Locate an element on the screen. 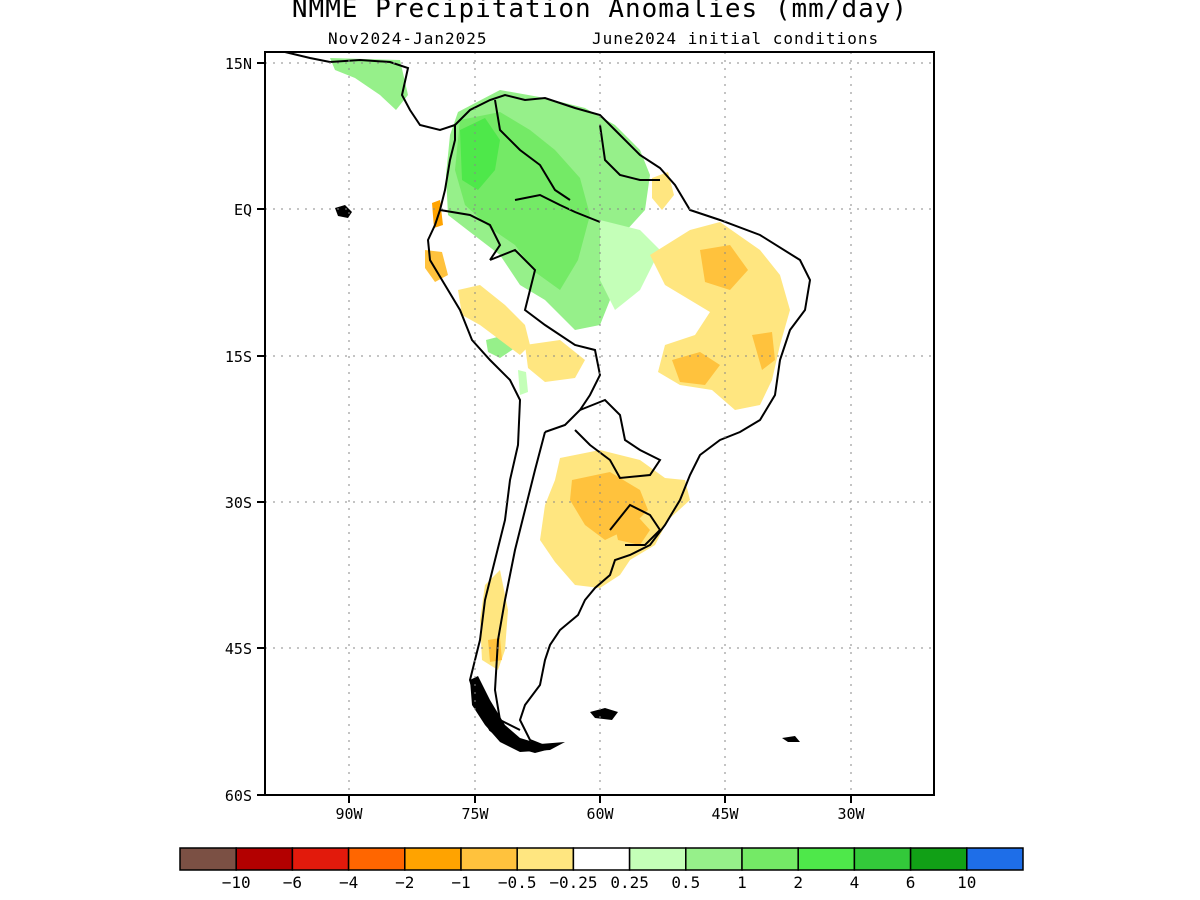 This screenshot has width=1200, height=900. paraguay-border is located at coordinates (618, 439).